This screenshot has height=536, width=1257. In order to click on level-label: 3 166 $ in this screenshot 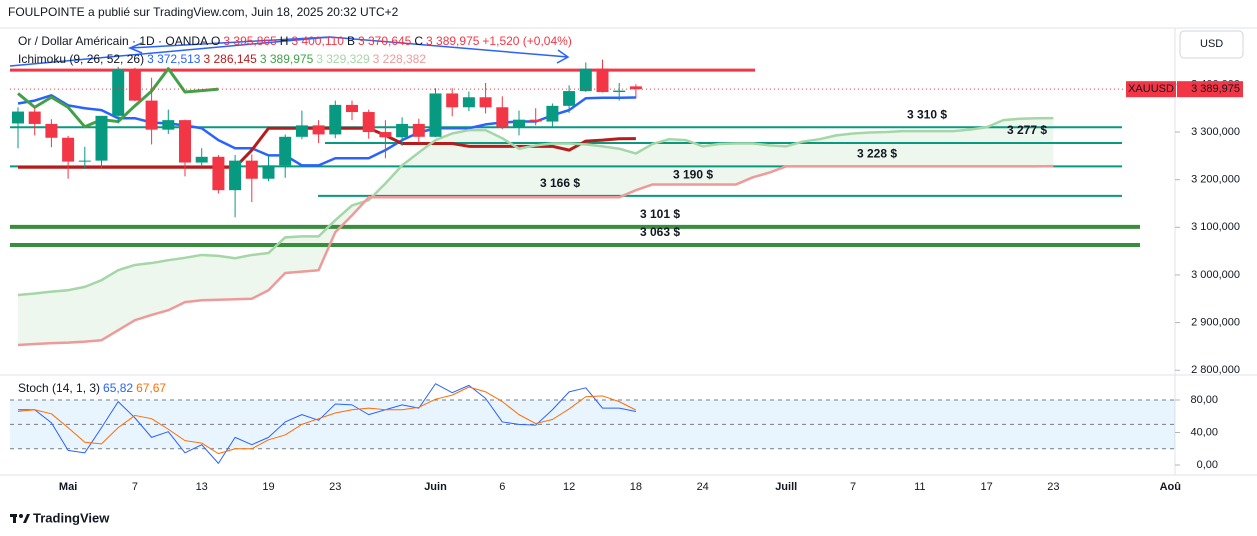, I will do `click(560, 183)`.